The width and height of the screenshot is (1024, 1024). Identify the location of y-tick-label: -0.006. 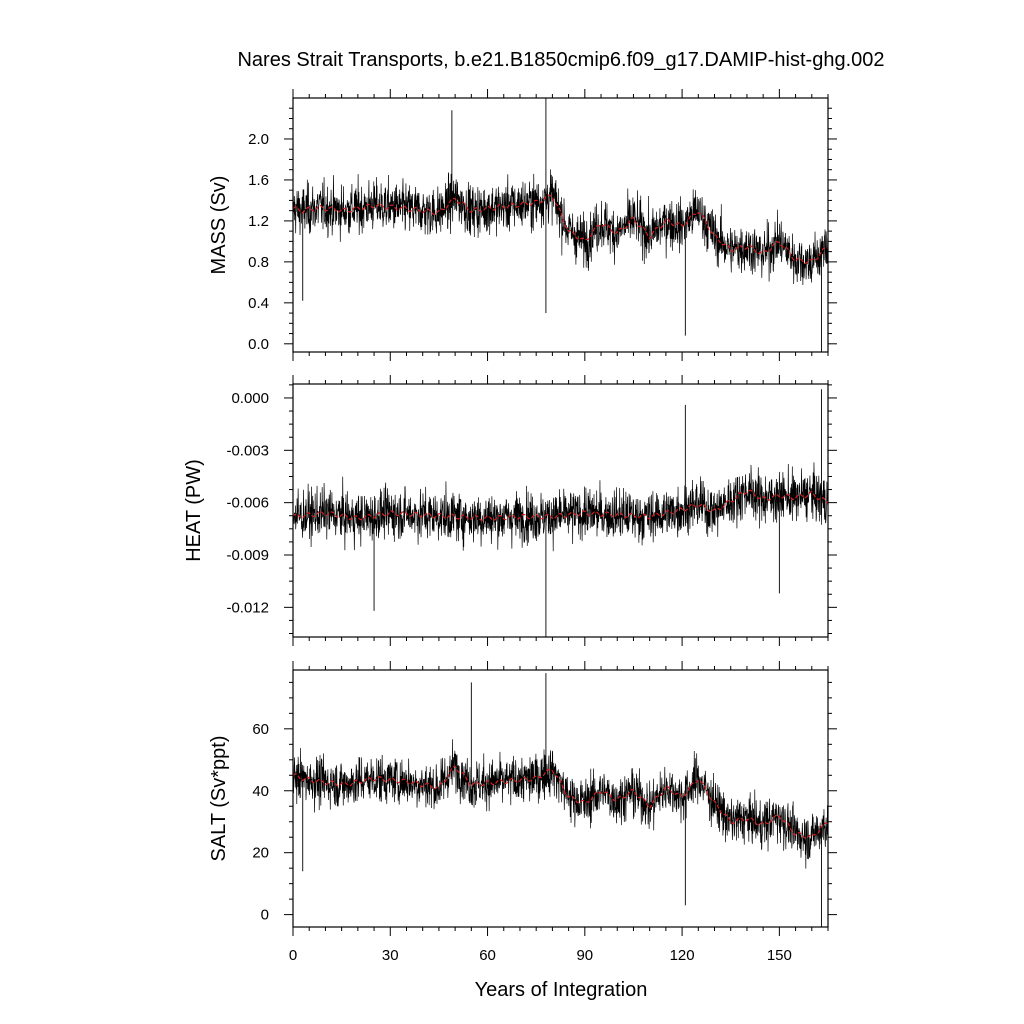
(247, 503).